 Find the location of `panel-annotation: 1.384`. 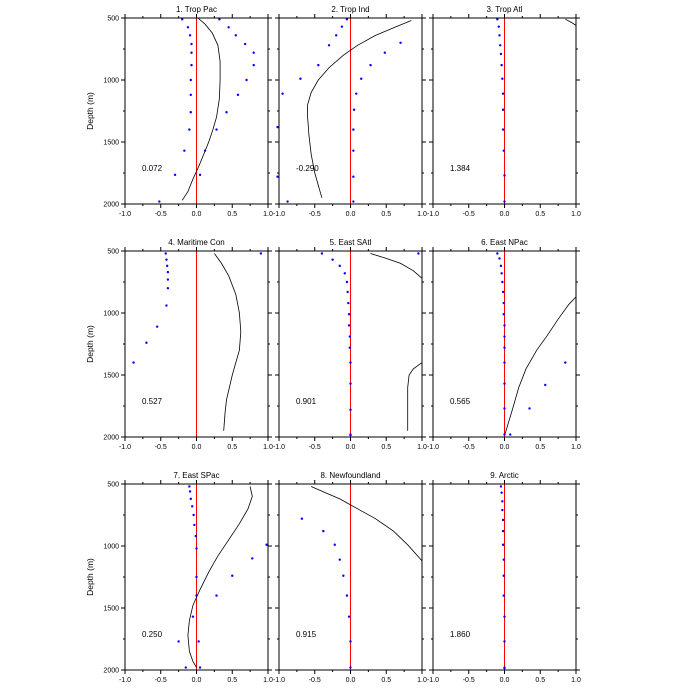

panel-annotation: 1.384 is located at coordinates (460, 168).